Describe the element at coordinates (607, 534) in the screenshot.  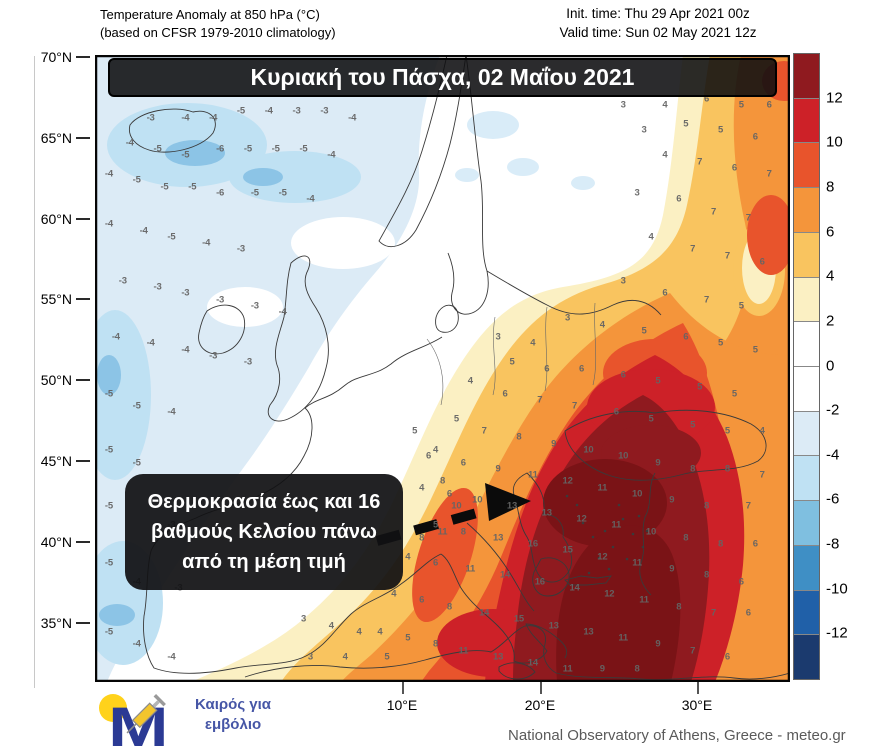
I see `aegean-islands` at that location.